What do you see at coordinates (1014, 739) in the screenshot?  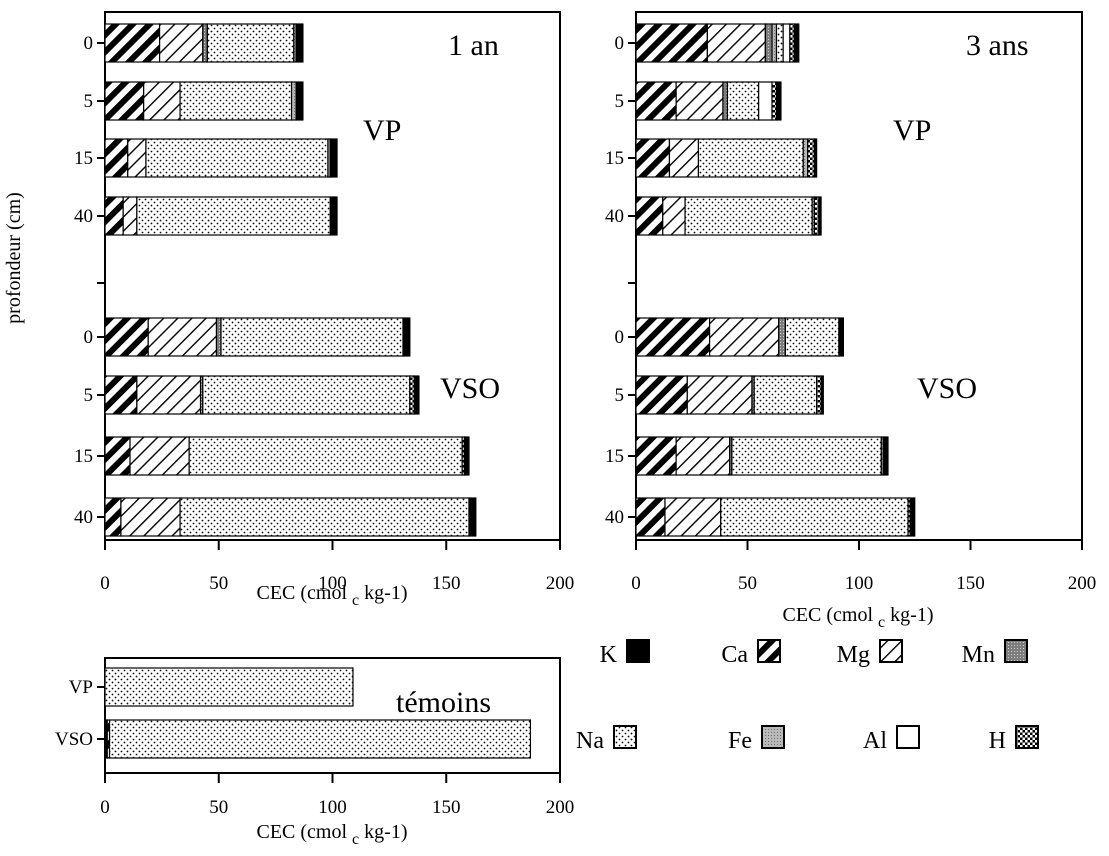 I see `legend-item-h: H` at bounding box center [1014, 739].